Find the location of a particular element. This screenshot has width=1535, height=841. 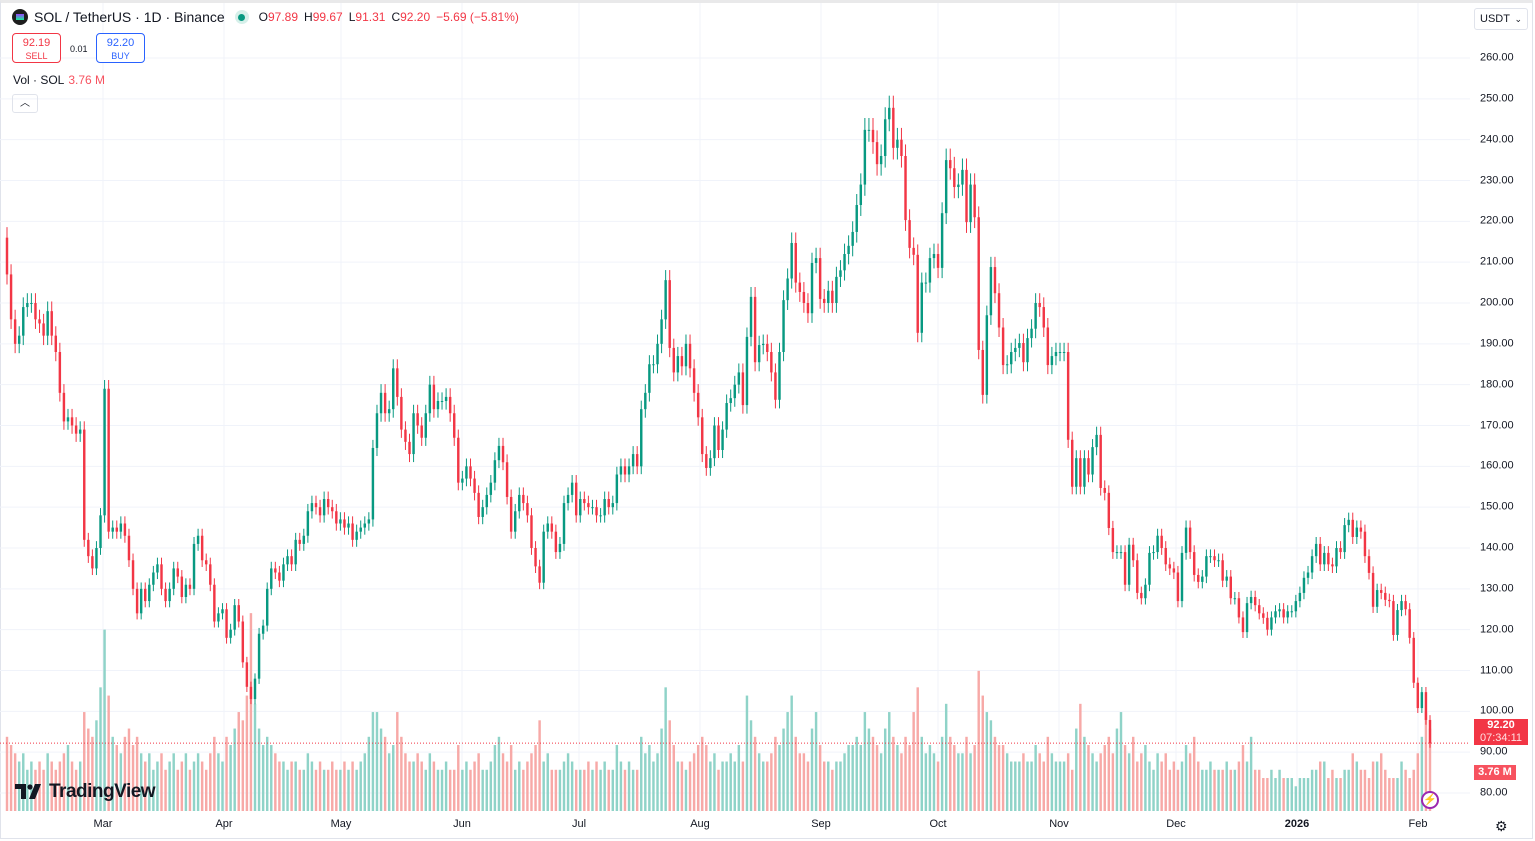

volume-legend: Vol · SOL 3.76 M is located at coordinates (59, 80).